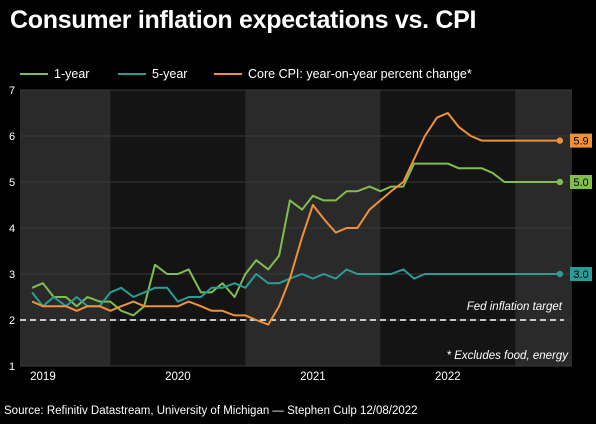  What do you see at coordinates (515, 307) in the screenshot?
I see `fed-target-label: Fed inflation target` at bounding box center [515, 307].